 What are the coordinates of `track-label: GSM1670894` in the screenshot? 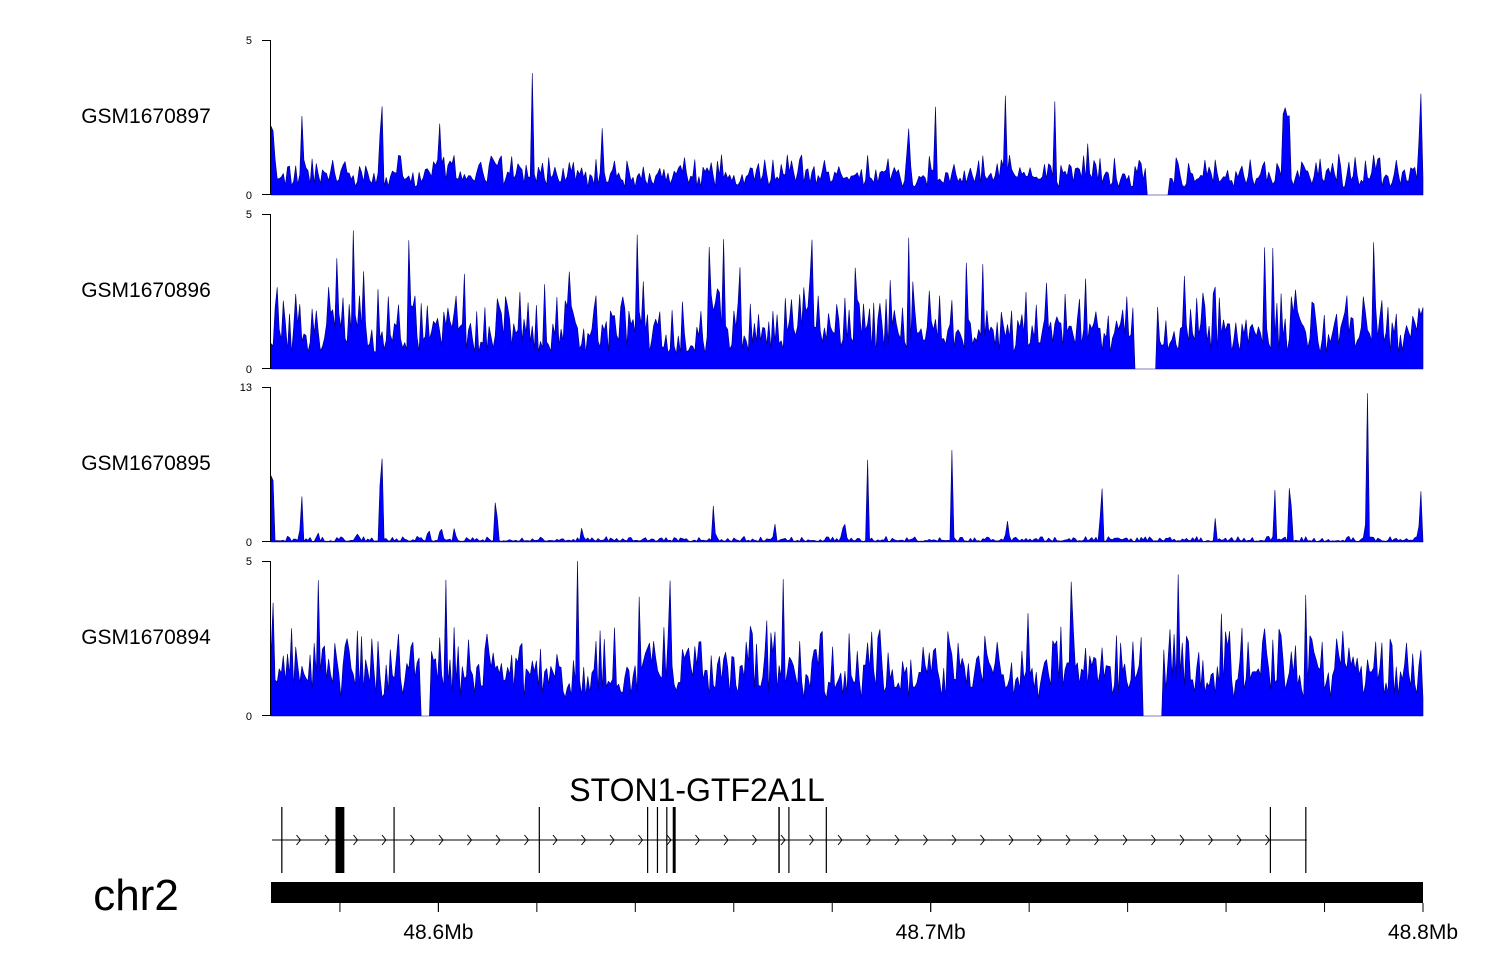 It's located at (146, 637).